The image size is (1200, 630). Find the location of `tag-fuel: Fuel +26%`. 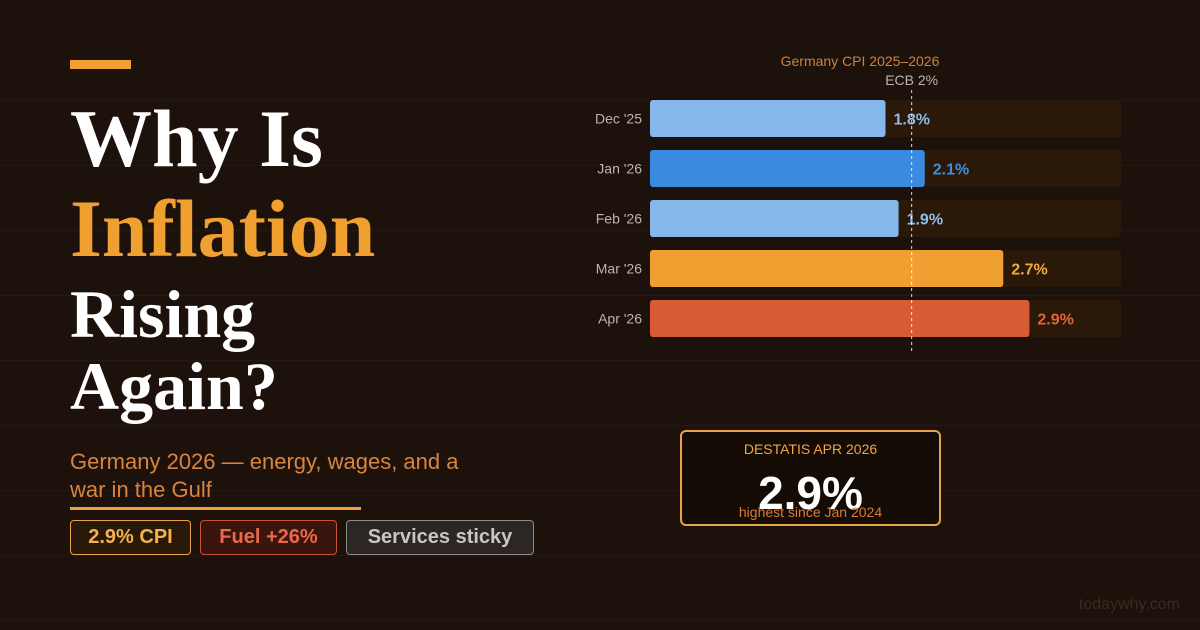

tag-fuel: Fuel +26% is located at coordinates (268, 537).